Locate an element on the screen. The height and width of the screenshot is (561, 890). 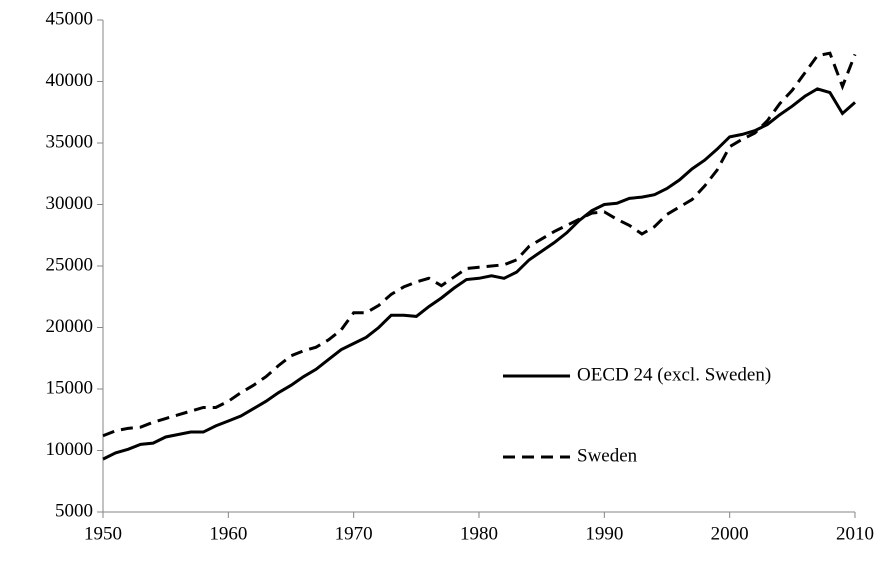
x-tick-label: 1970 is located at coordinates (354, 533).